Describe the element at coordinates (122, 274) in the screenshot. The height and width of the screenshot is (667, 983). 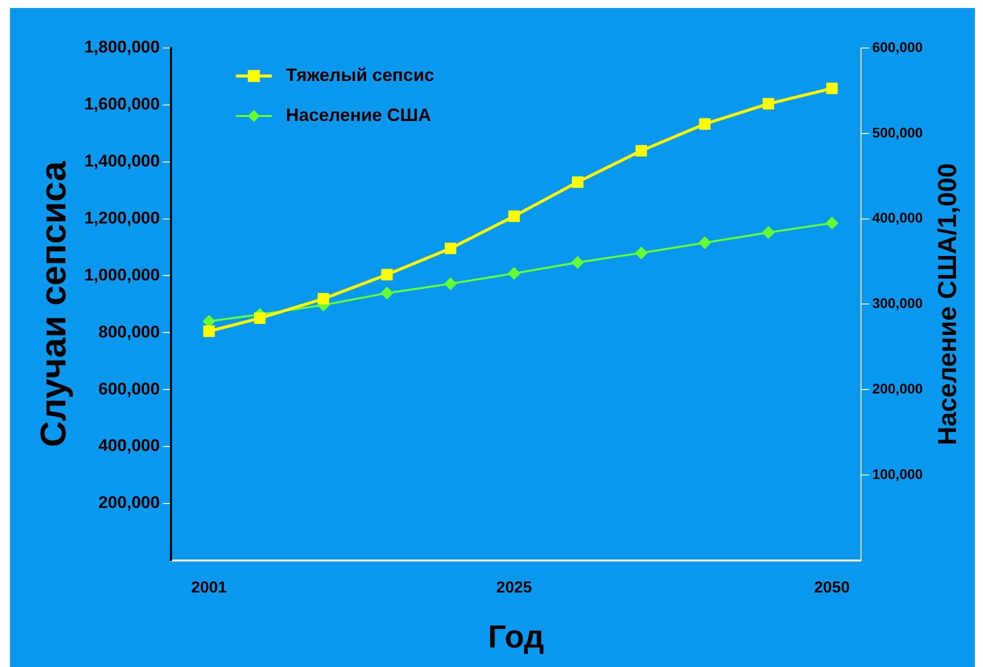
I see `y-tick-label: 1,000,000` at that location.